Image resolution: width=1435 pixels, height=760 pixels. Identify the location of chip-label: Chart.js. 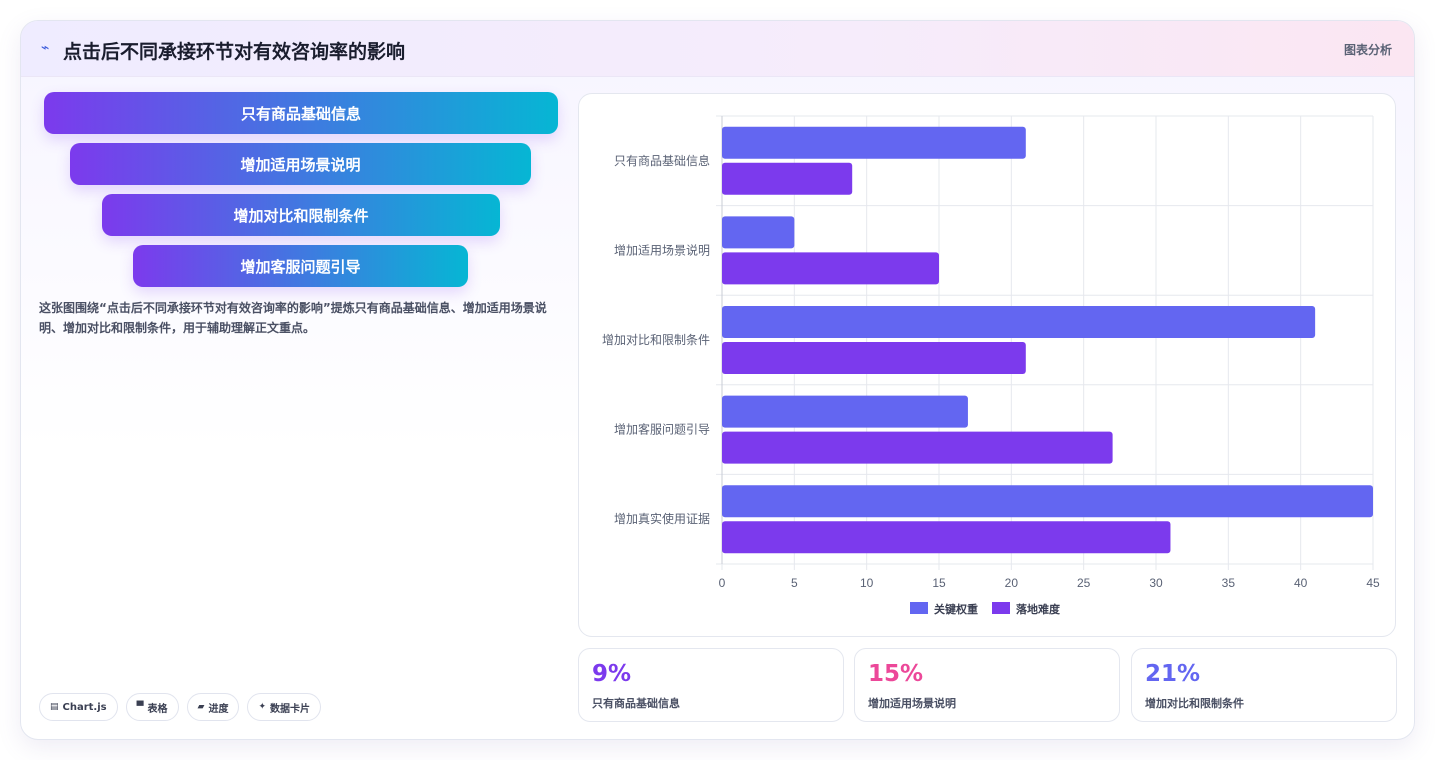
(84, 707).